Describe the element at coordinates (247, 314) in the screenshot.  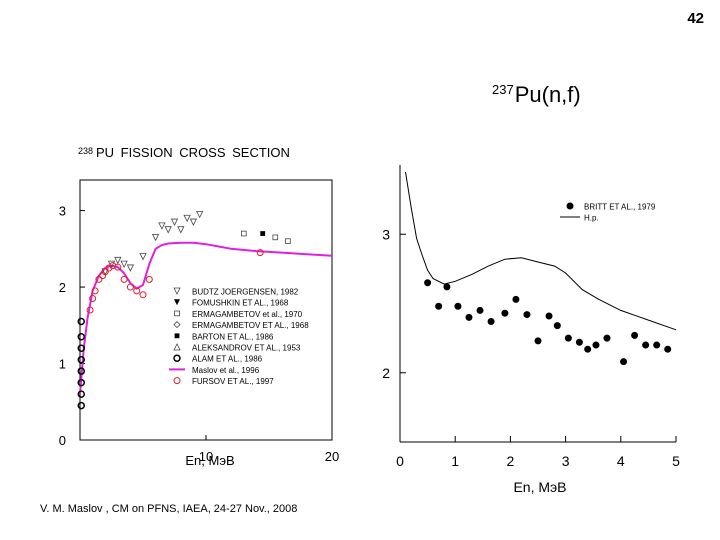
I see `left-legend-label: ERMAGAMBETOV et al., 1970` at that location.